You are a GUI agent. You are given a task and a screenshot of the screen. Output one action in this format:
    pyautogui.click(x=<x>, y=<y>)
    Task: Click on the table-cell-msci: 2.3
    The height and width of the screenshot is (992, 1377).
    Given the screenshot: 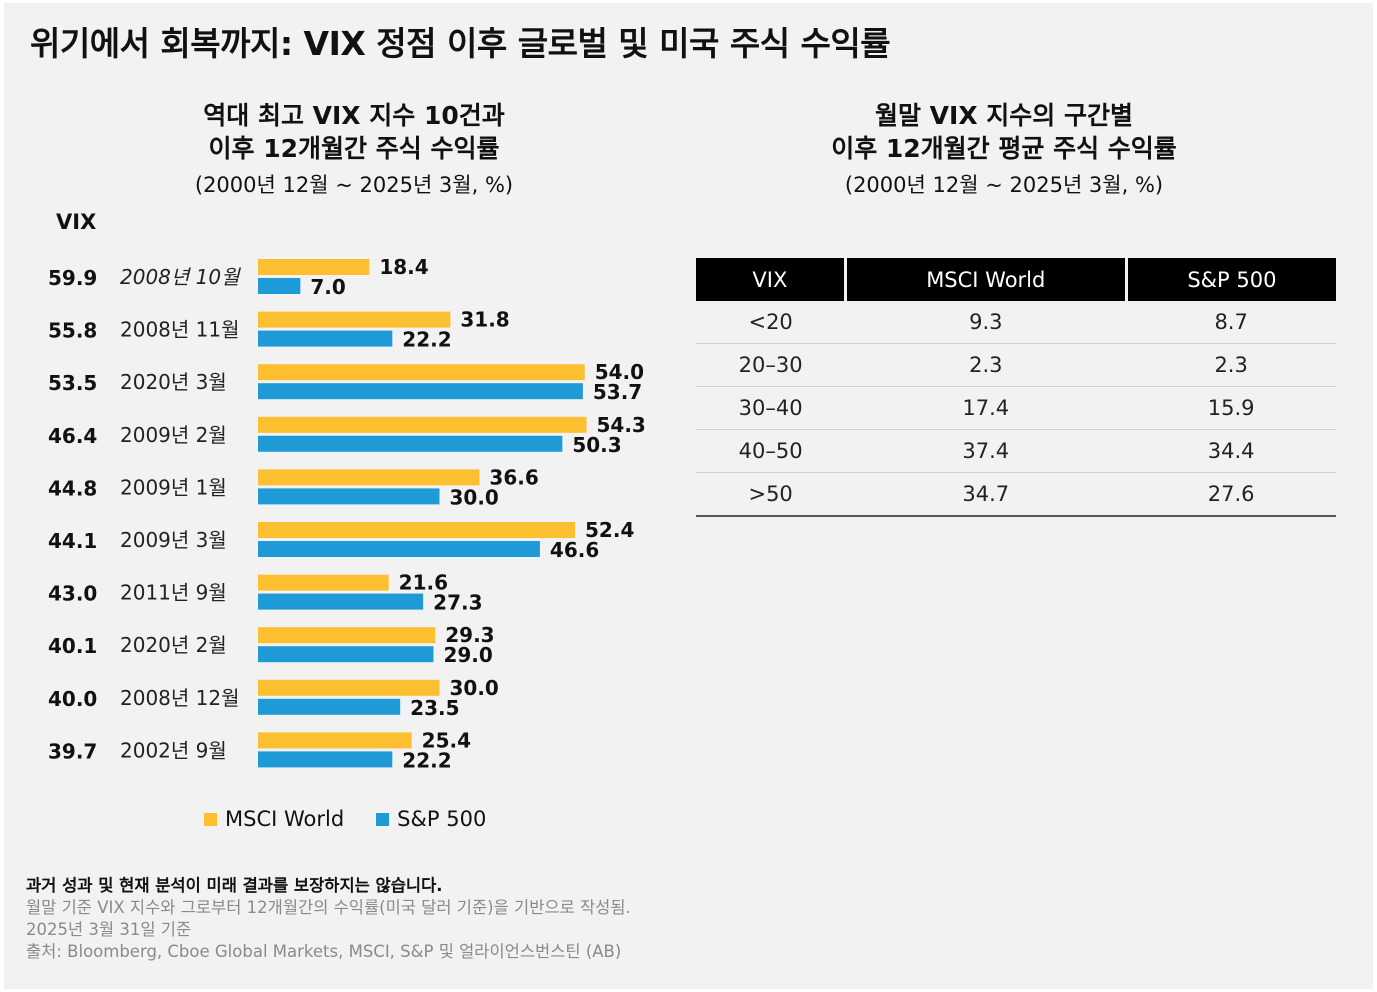 What is the action you would take?
    pyautogui.click(x=986, y=365)
    